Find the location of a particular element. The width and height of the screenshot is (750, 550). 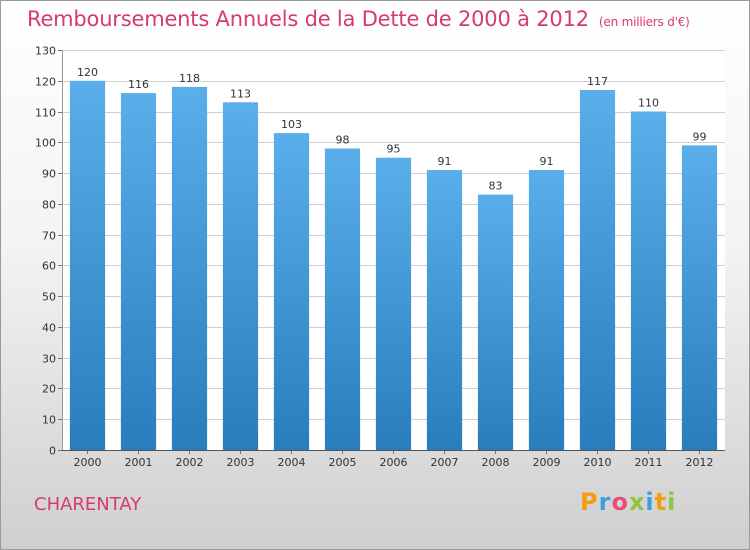

data-label: 103 is located at coordinates (291, 124).